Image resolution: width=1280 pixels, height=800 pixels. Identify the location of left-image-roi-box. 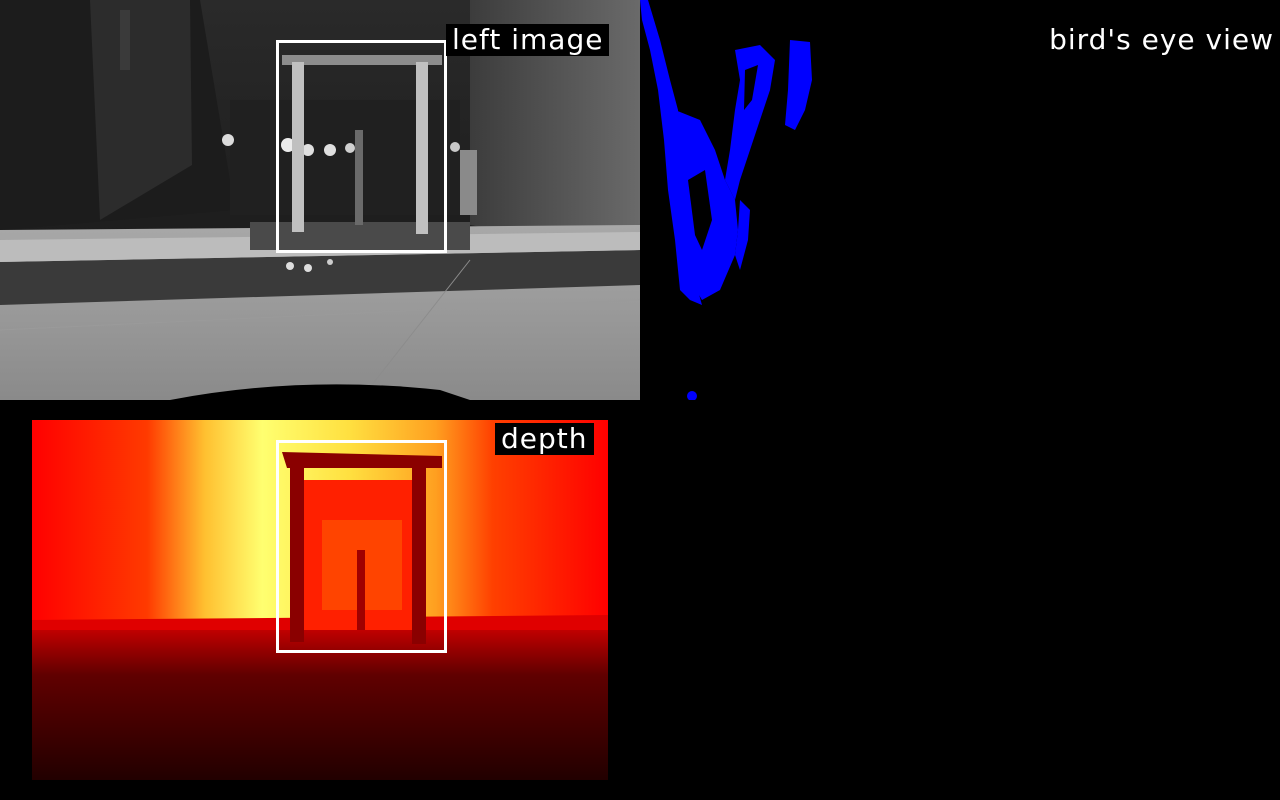
(361, 146).